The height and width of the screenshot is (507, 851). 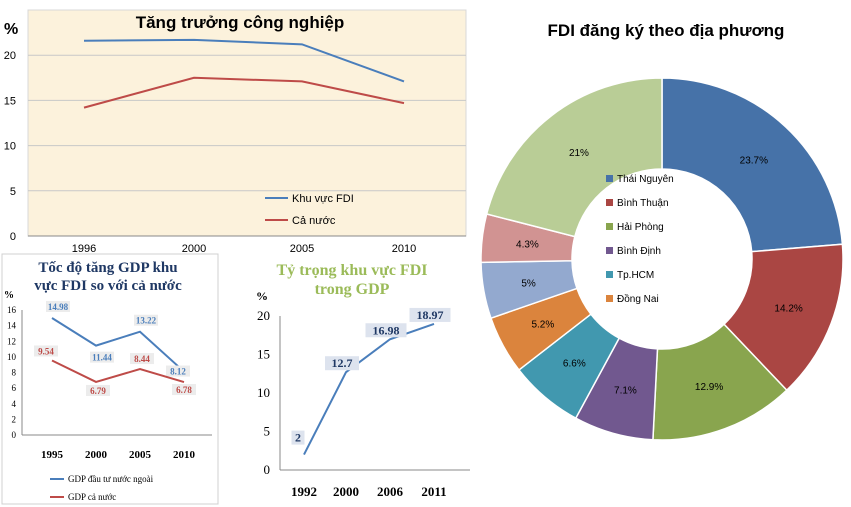 I want to click on c1-legend: Khu vực FDI Cả nước, so click(x=309, y=210).